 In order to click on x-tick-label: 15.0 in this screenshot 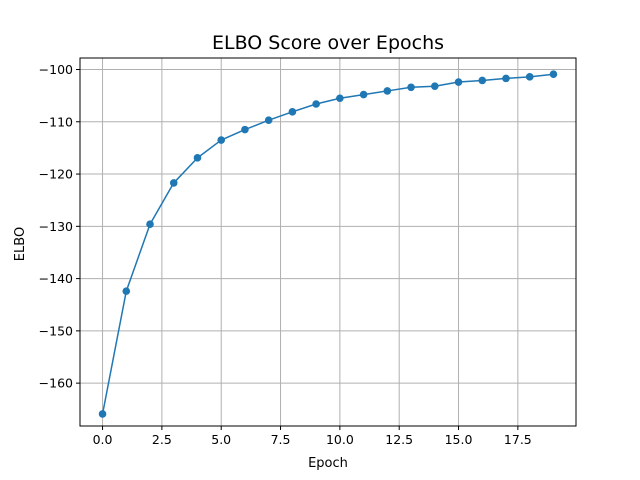, I will do `click(459, 439)`.